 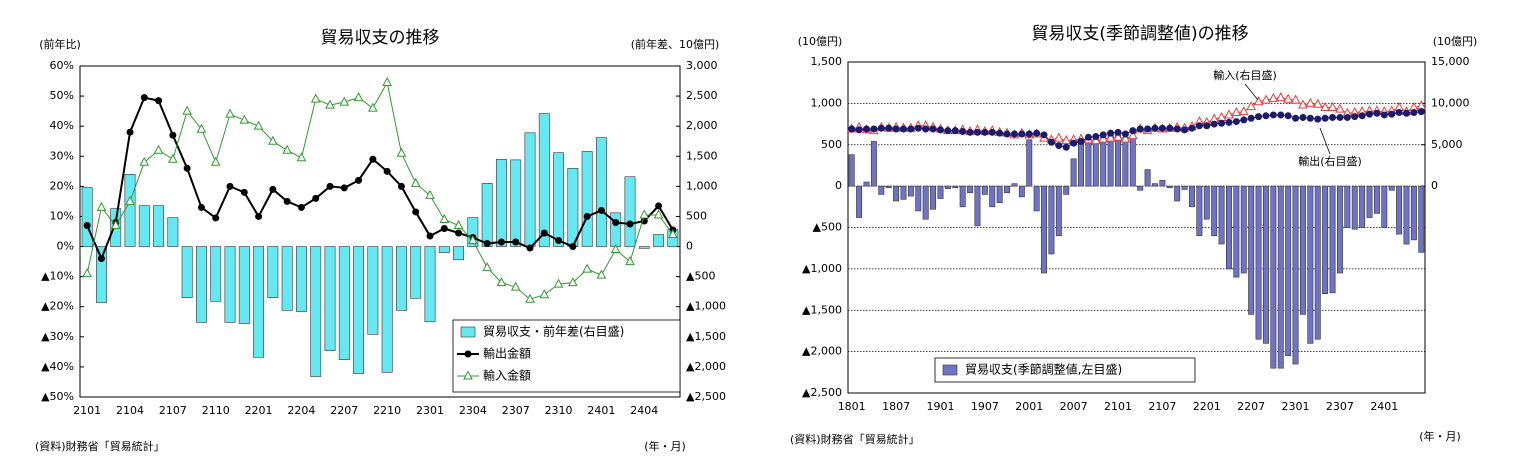 I want to click on y2-tick-label: 5,000, so click(x=1447, y=144).